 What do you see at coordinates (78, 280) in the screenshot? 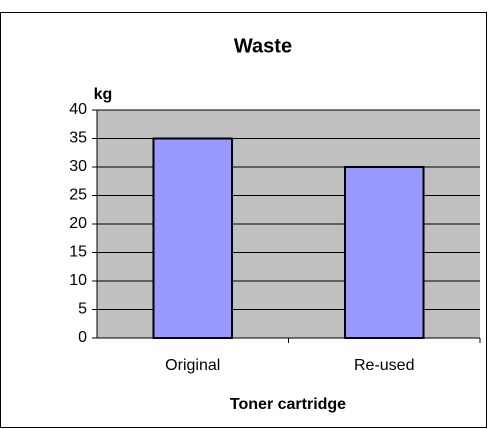
I see `y-tick-label: 10` at bounding box center [78, 280].